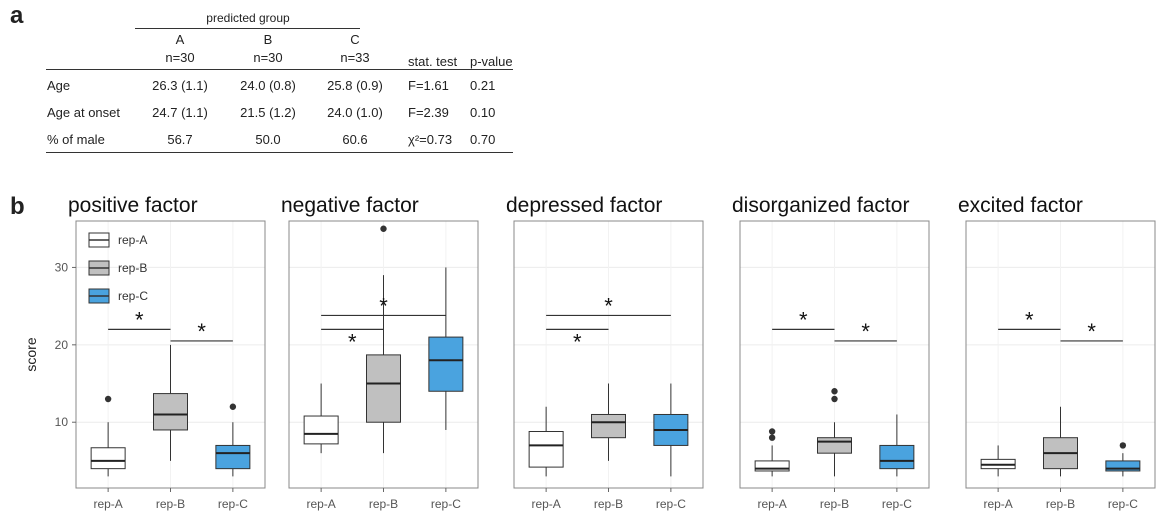 Image resolution: width=1157 pixels, height=514 pixels. Describe the element at coordinates (355, 112) in the screenshot. I see `cell-c: 24.0 (1.0)` at that location.